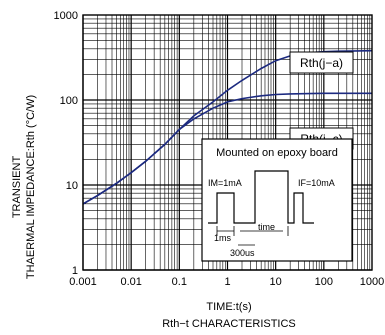  I want to click on y-tick-label: 10, so click(72, 186).